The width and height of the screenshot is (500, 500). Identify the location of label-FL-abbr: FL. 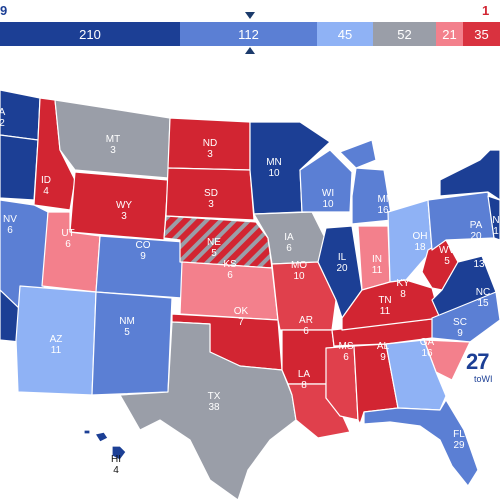
(459, 434).